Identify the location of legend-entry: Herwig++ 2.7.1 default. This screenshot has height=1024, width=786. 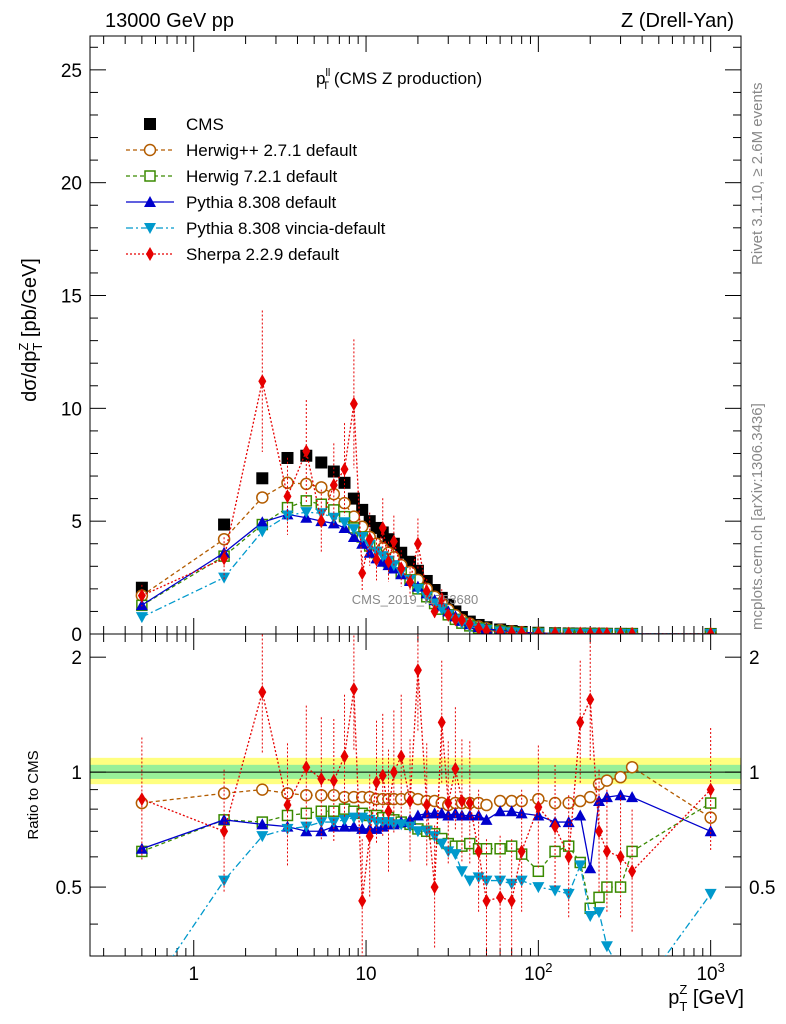
(241, 150).